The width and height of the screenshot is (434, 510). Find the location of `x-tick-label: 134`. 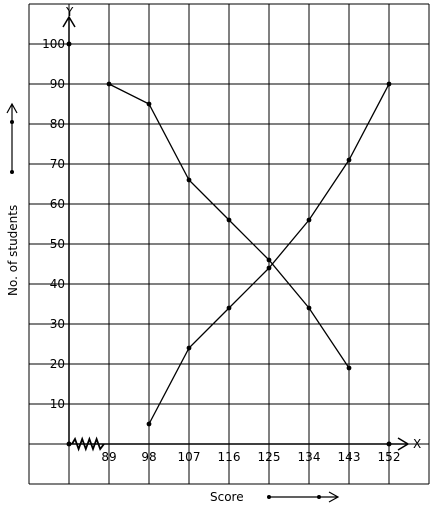

x-tick-label: 134 is located at coordinates (309, 457).